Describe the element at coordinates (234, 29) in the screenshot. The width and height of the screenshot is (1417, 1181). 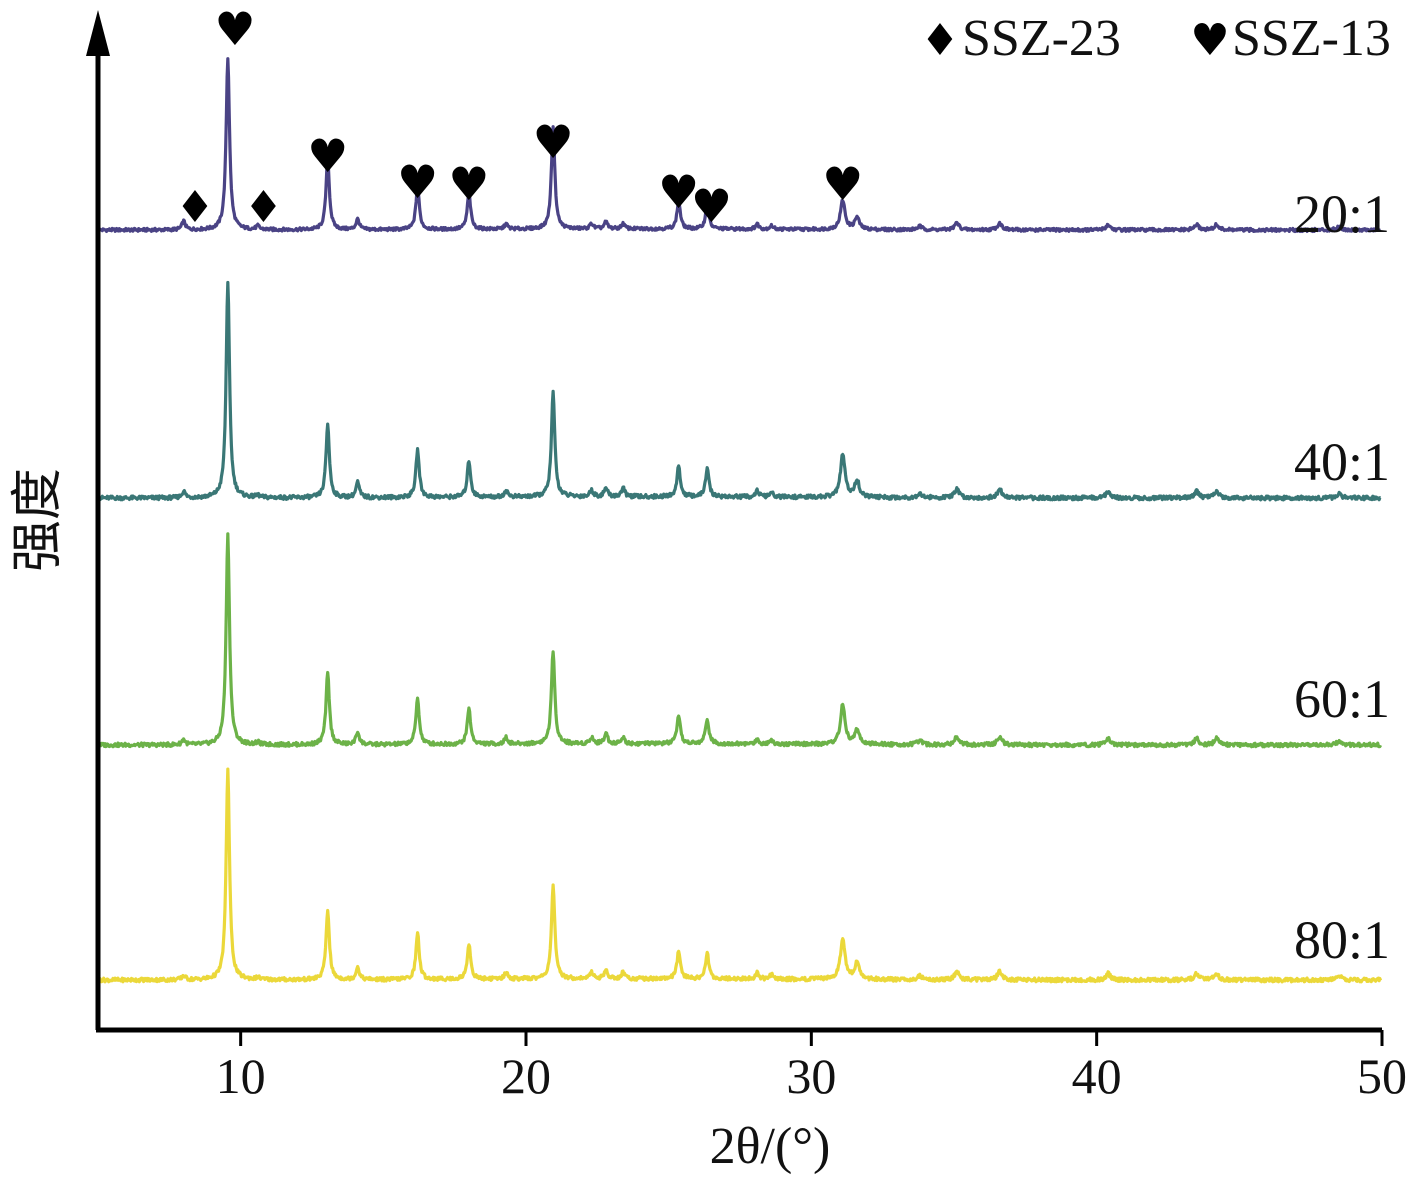
I see `heart-marker-1: ♥` at that location.